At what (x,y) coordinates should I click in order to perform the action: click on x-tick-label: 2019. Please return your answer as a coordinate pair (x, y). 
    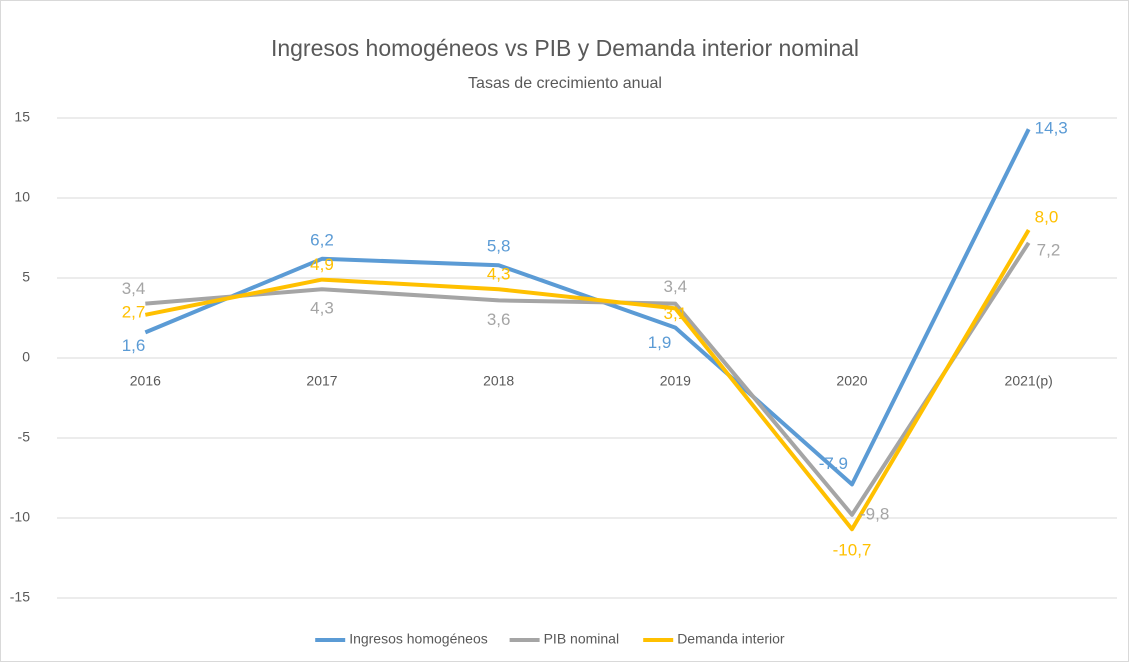
    Looking at the image, I should click on (675, 381).